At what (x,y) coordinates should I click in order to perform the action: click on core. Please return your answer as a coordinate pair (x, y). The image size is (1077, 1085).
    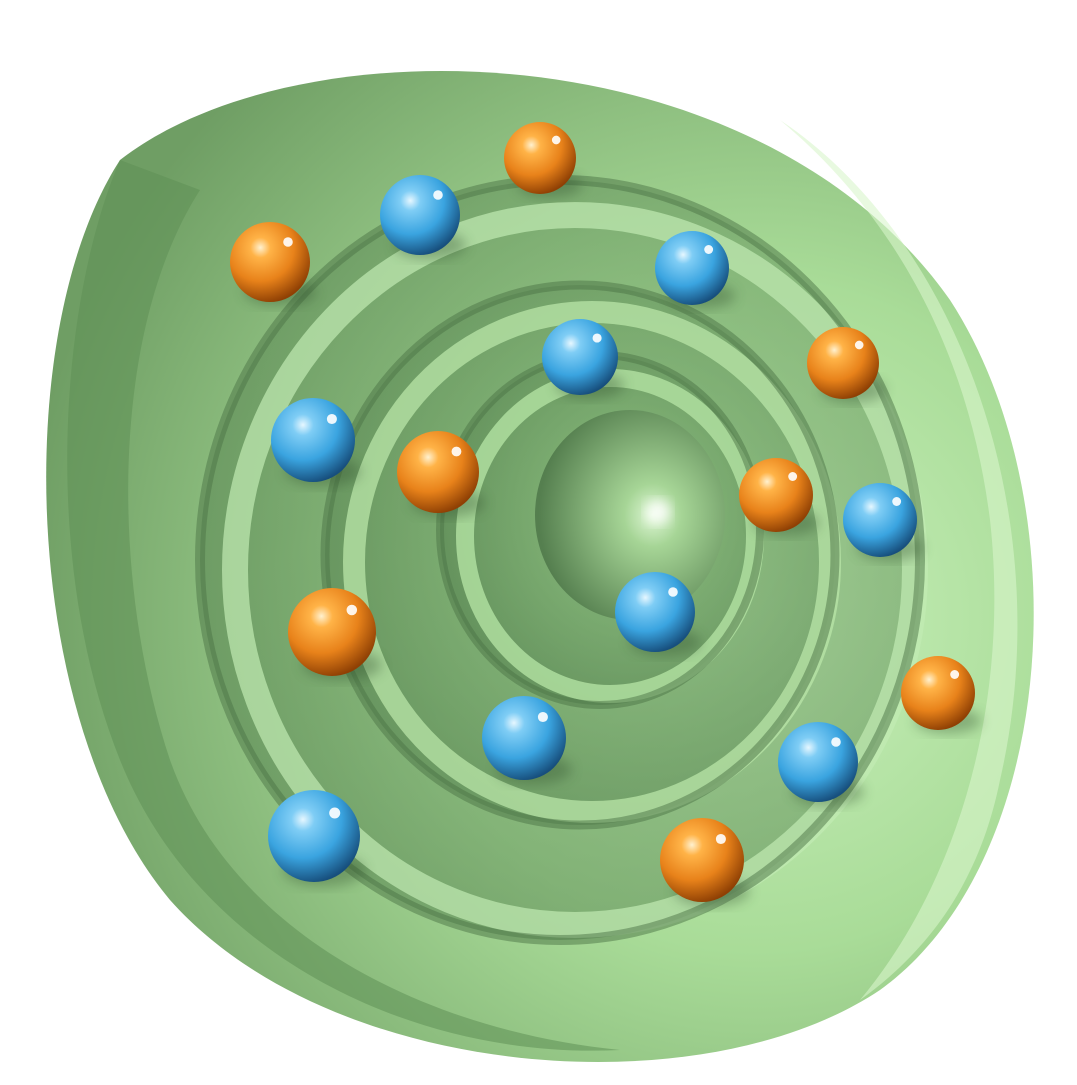
    Looking at the image, I should click on (630, 515).